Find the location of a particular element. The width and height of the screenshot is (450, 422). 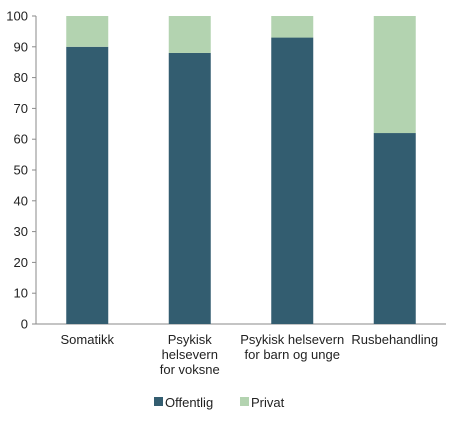

y-tick-label: 60 is located at coordinates (21, 139).